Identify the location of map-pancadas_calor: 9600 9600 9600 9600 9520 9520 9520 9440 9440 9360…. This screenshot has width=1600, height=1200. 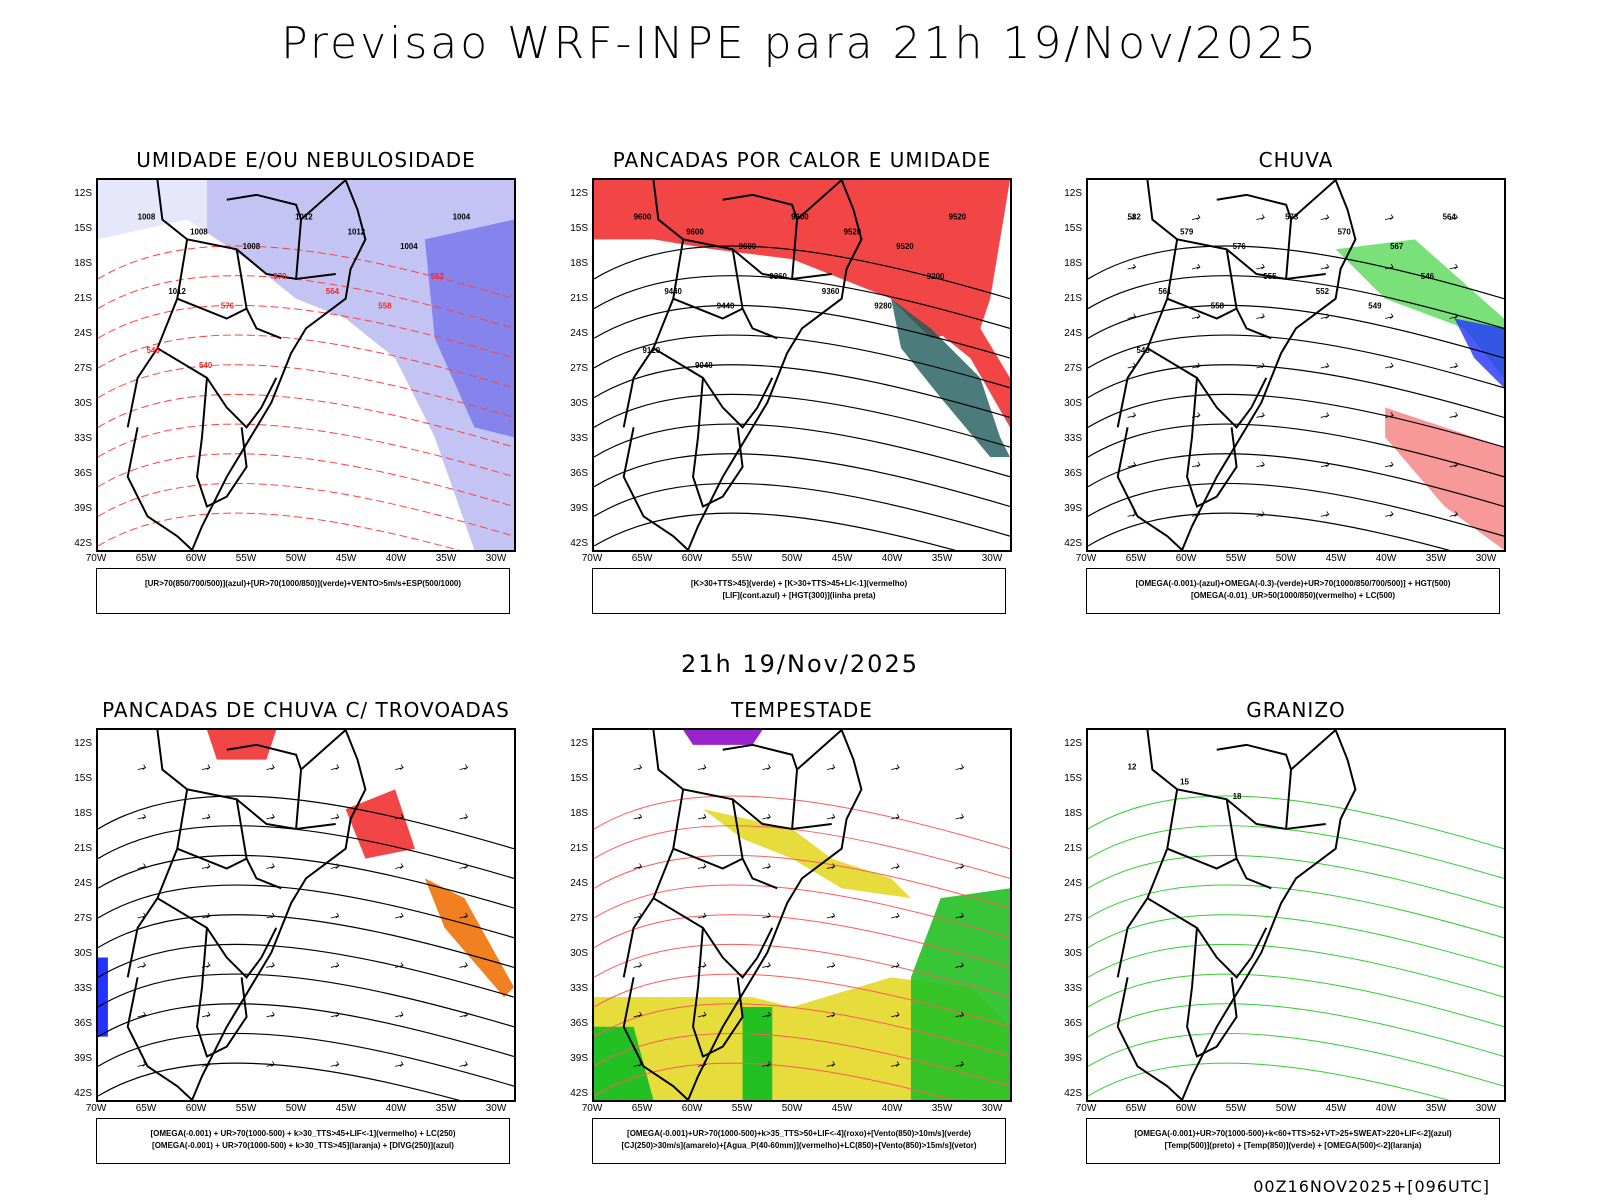
(802, 365).